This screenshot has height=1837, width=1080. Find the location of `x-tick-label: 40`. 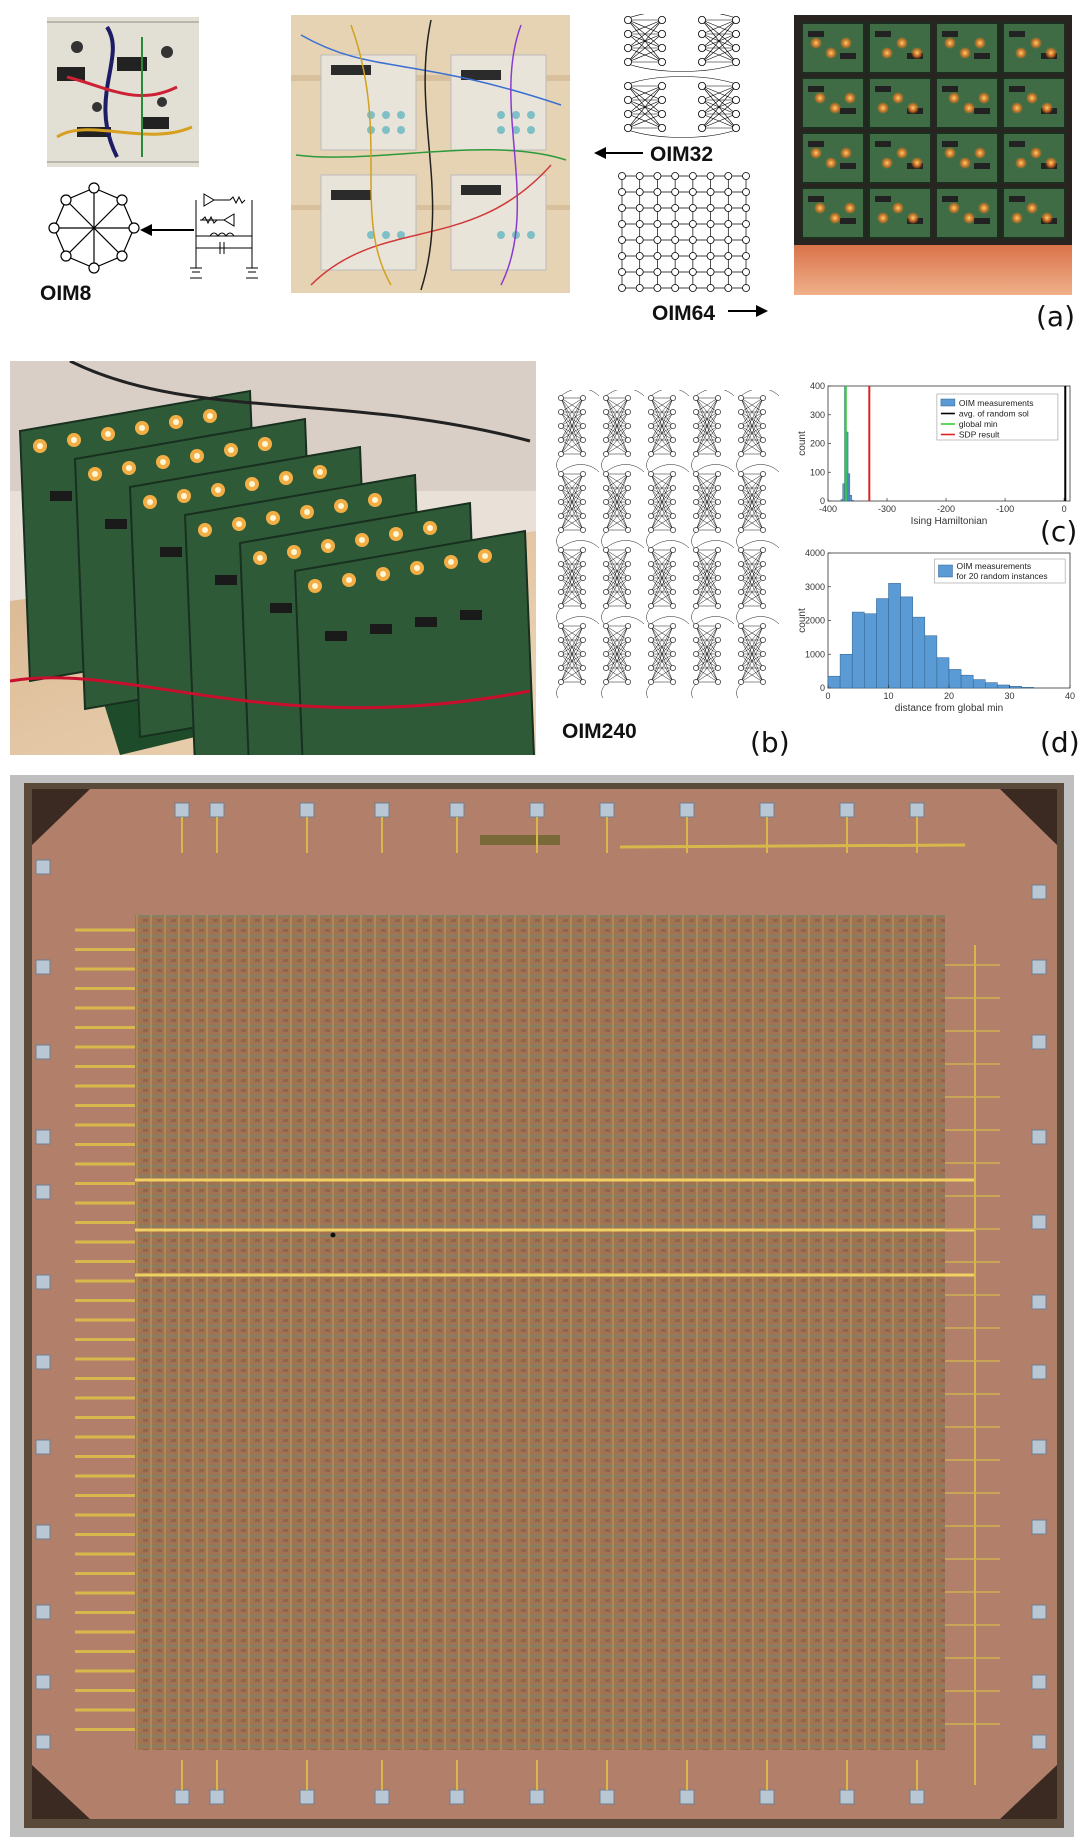

x-tick-label: 40 is located at coordinates (1070, 696).